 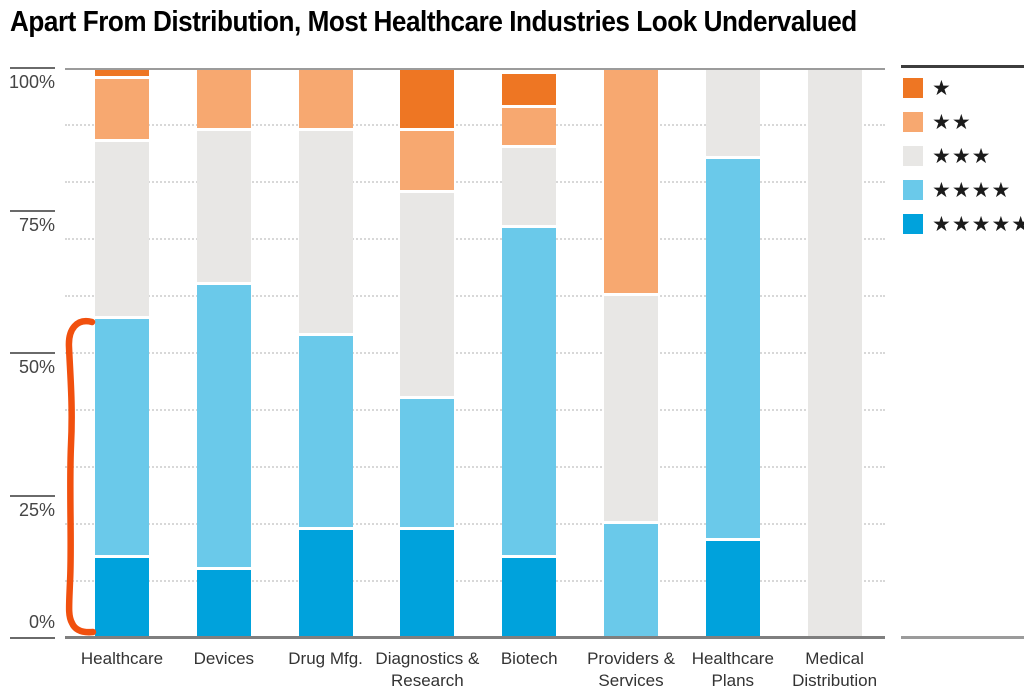 What do you see at coordinates (962, 156) in the screenshot?
I see `star-rating-icon: ★★★` at bounding box center [962, 156].